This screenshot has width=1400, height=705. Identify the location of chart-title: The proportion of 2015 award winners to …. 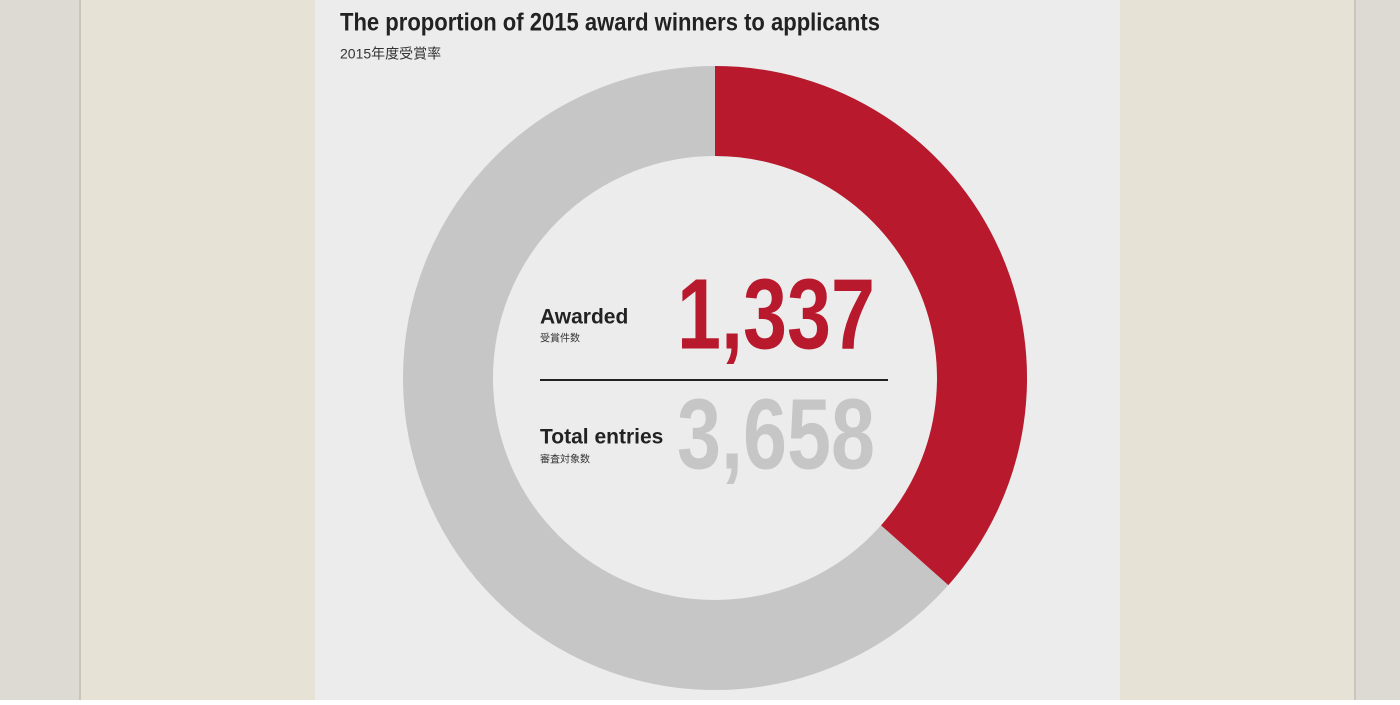
(610, 23).